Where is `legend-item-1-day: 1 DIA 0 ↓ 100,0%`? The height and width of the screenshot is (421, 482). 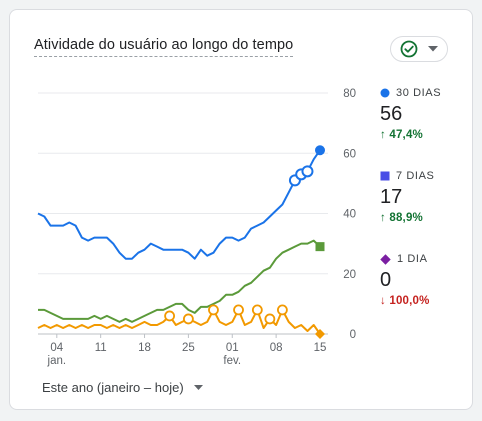
legend-item-1-day: 1 DIA 0 ↓ 100,0% is located at coordinates (405, 280).